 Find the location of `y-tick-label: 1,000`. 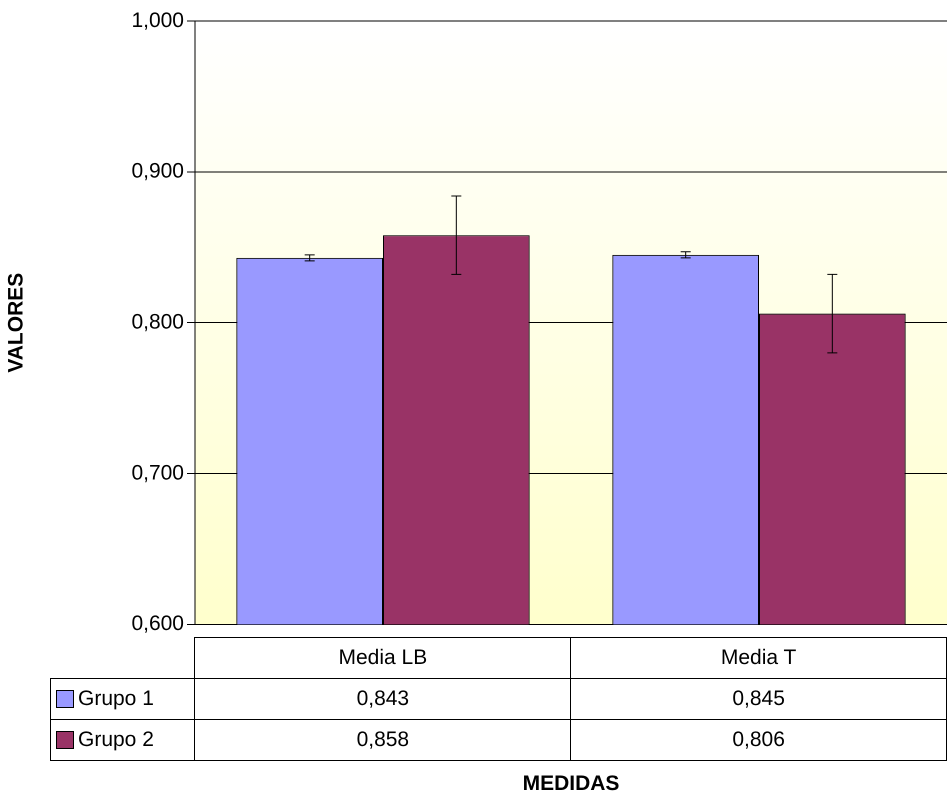

y-tick-label: 1,000 is located at coordinates (157, 20).